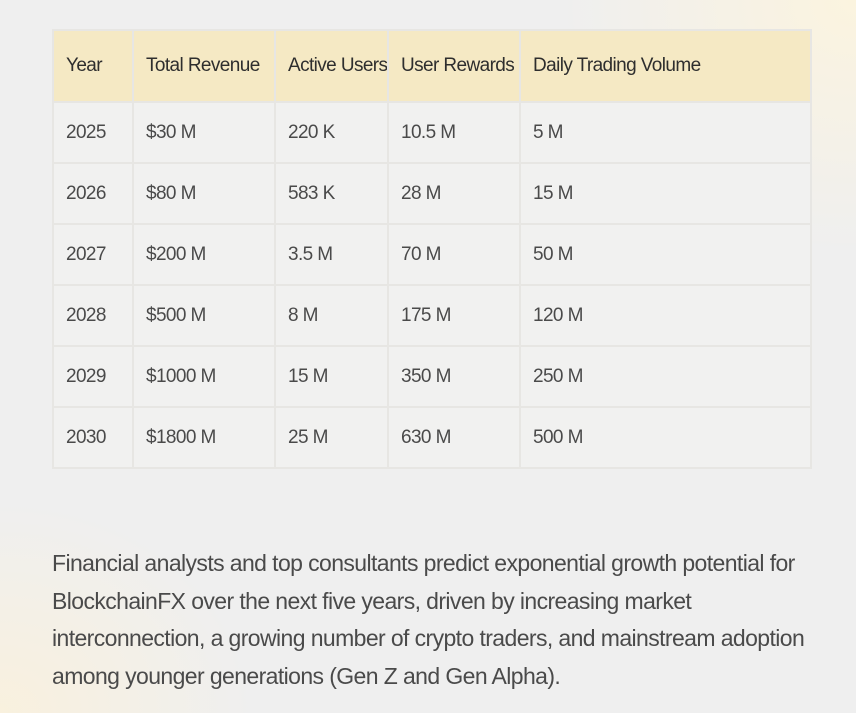  I want to click on table-row: 2030 $1800 M 25 M 630 M 500 M, so click(432, 437).